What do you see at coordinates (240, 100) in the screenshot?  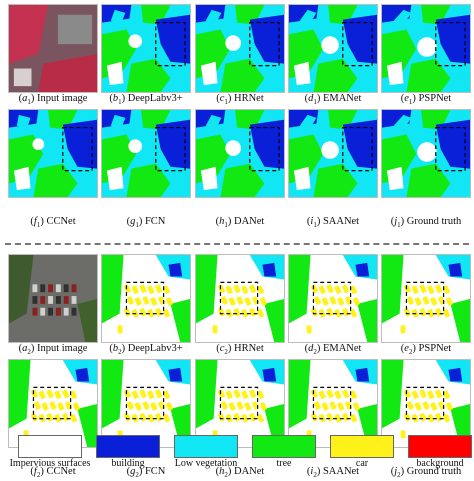 I see `panel-caption: (c1) HRNet` at bounding box center [240, 100].